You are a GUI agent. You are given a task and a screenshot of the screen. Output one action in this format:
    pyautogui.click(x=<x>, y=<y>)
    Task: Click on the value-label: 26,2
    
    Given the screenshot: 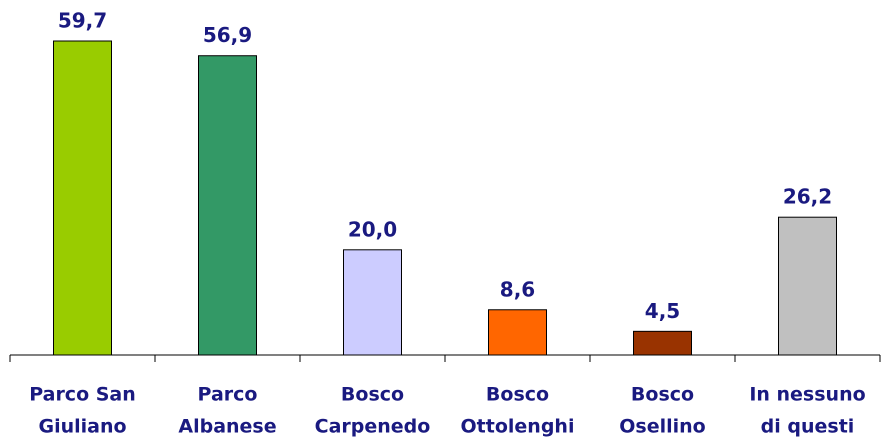 What is the action you would take?
    pyautogui.click(x=807, y=197)
    